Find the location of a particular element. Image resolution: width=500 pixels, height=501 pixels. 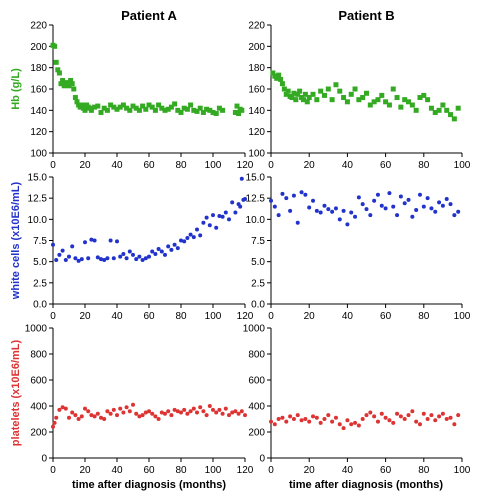

y-tick-label: 0.0 is located at coordinates (258, 305).